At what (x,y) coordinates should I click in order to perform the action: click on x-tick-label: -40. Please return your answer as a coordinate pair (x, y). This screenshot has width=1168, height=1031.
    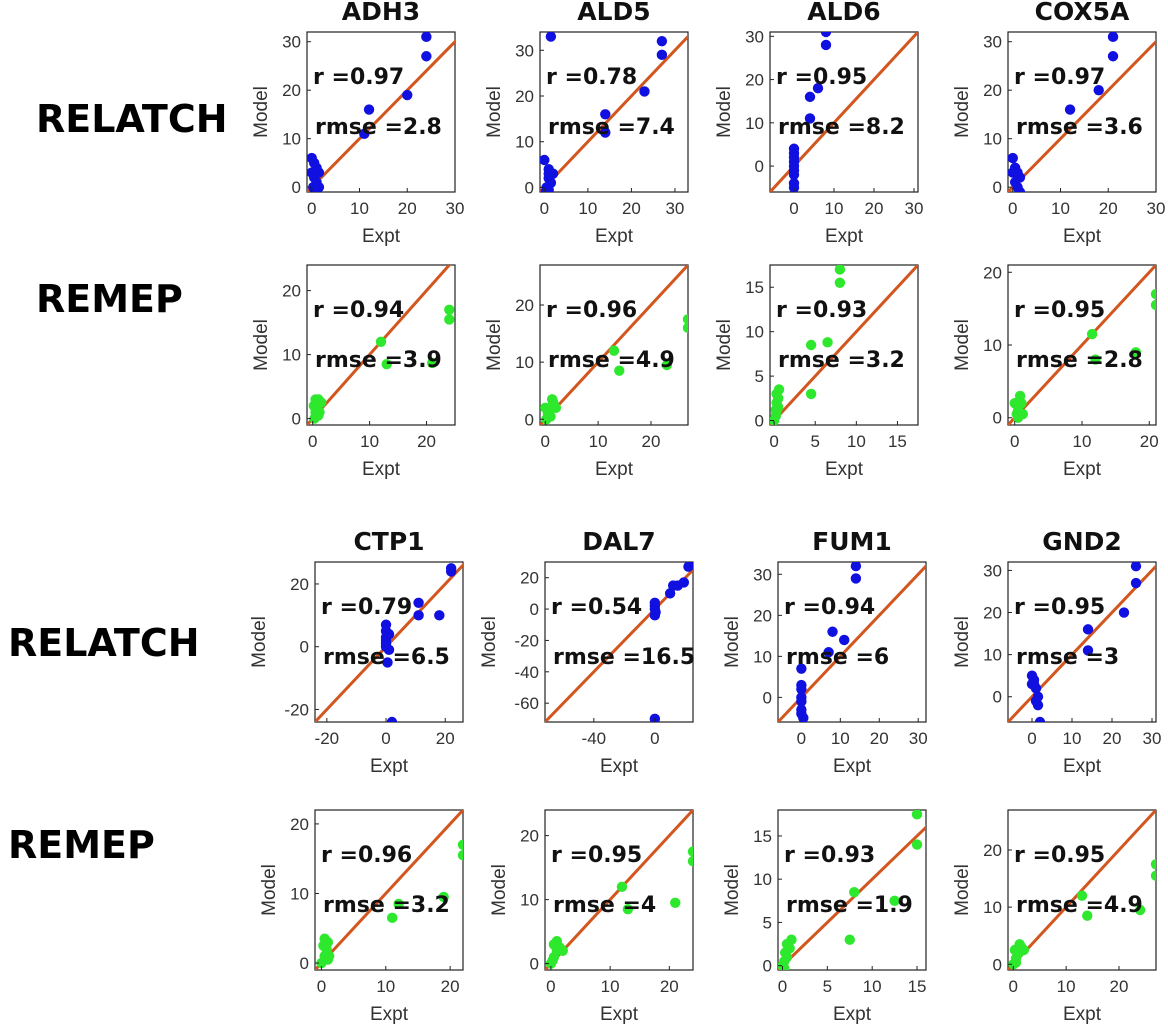
    Looking at the image, I should click on (594, 738).